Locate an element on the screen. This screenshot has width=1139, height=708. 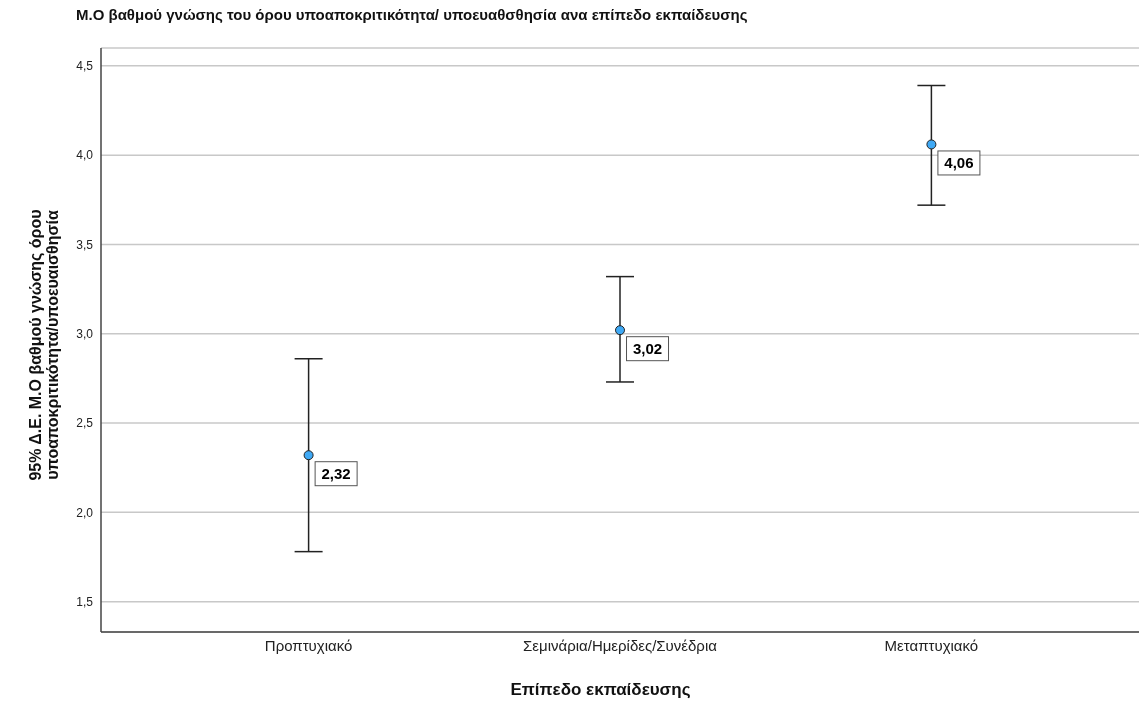
x-axis-title: Επίπεδο εκπαίδευσης is located at coordinates (600, 690).